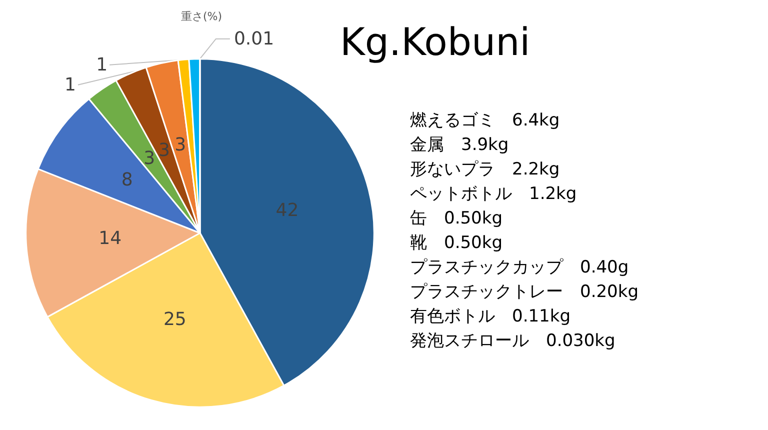  I want to click on data-label: 0.01, so click(254, 39).